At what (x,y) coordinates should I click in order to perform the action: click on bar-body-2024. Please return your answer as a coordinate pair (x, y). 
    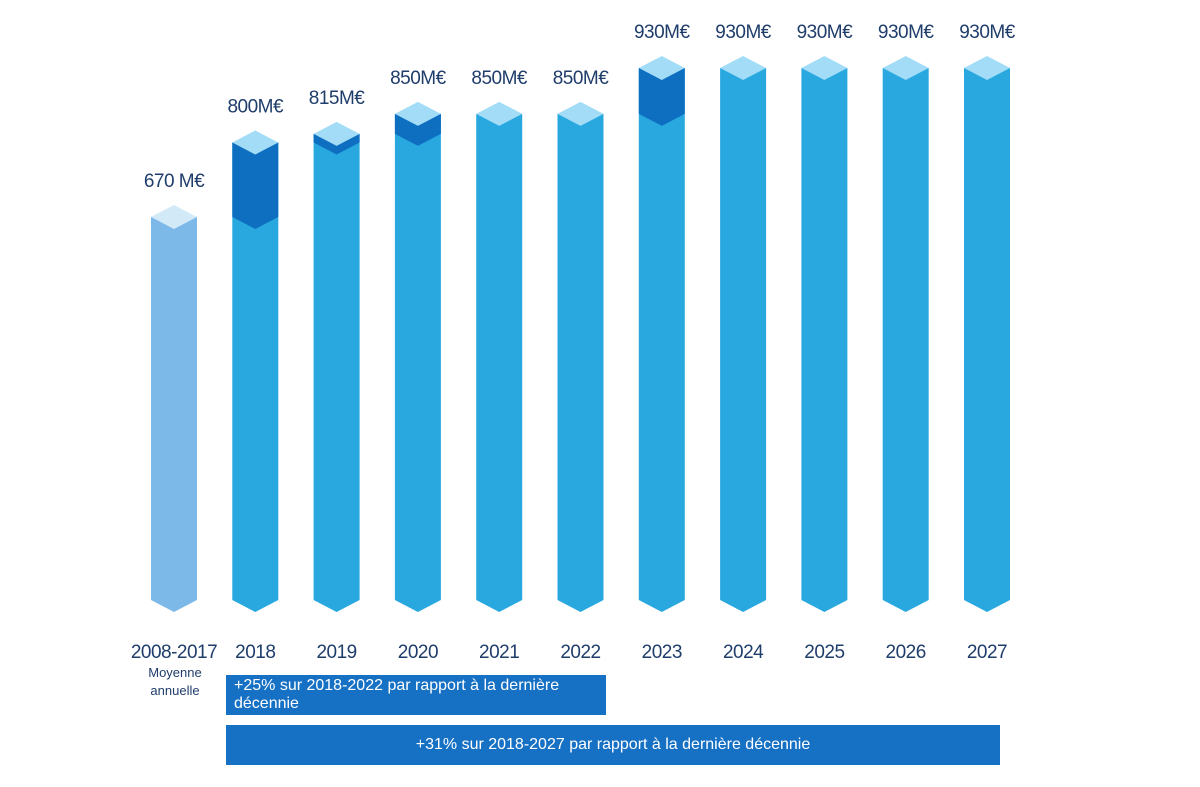
    Looking at the image, I should click on (743, 340).